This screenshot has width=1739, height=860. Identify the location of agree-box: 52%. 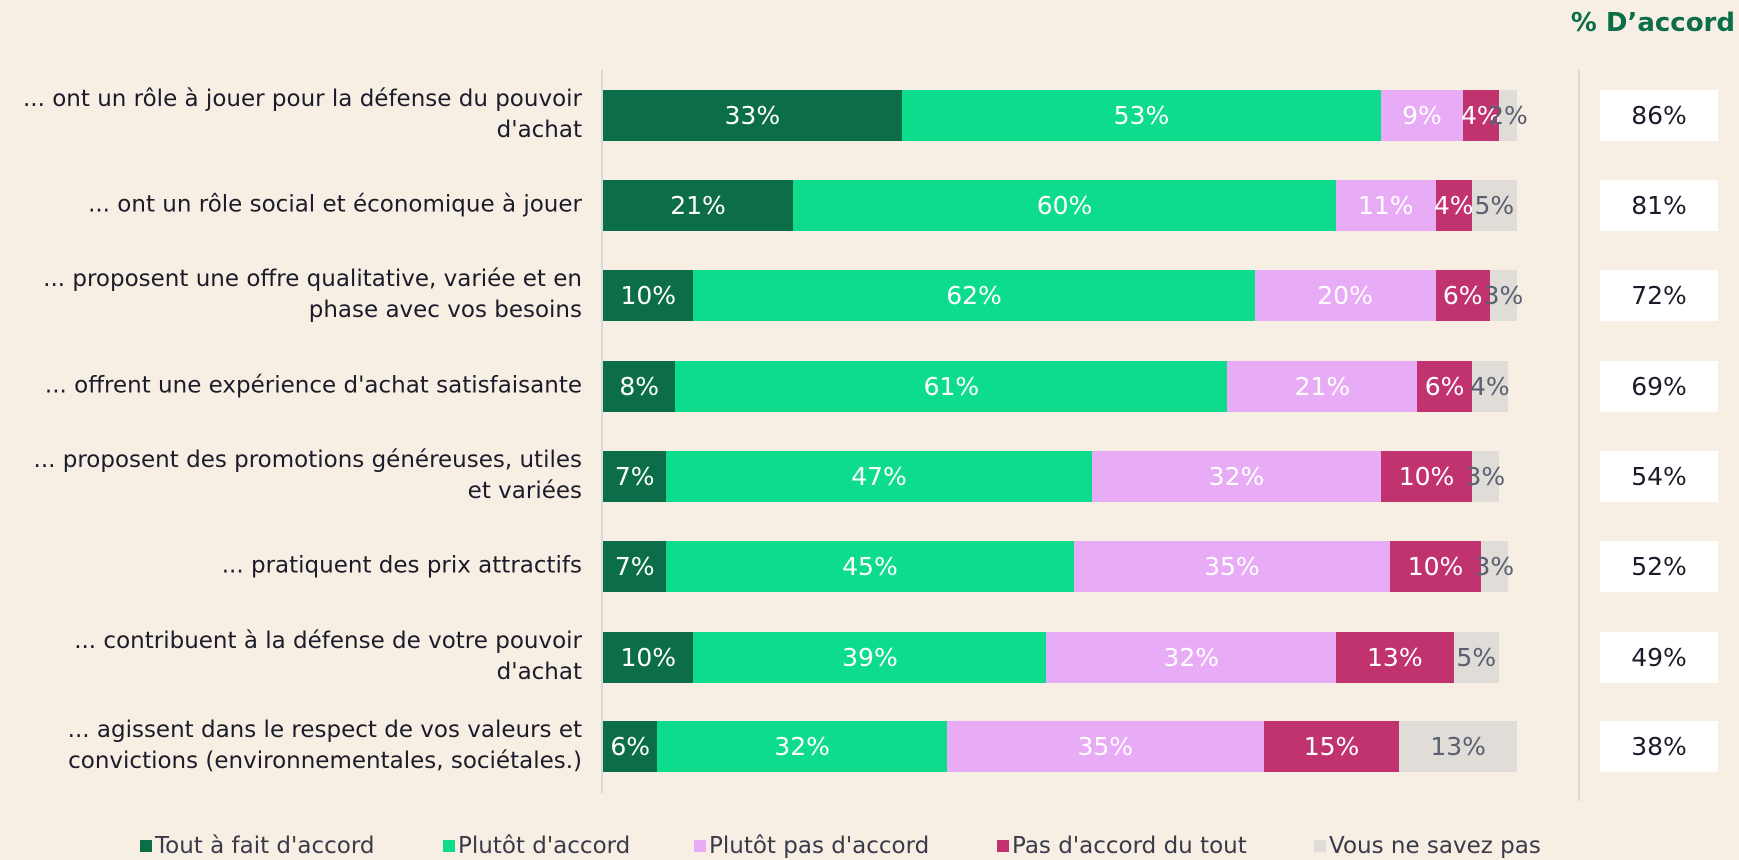
(1659, 566).